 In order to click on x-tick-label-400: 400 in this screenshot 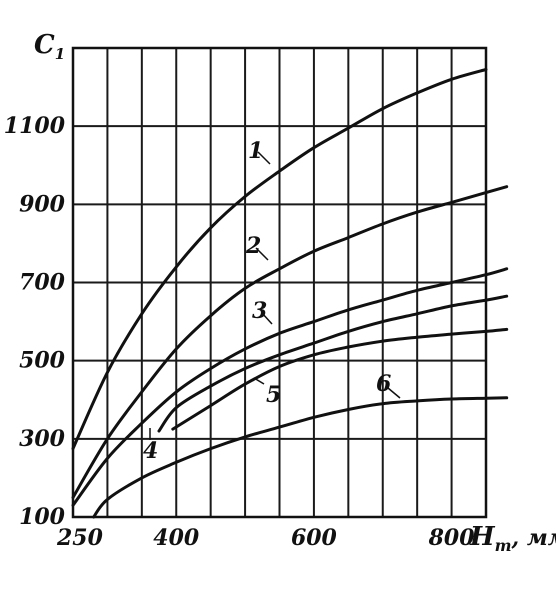, I will do `click(176, 538)`.